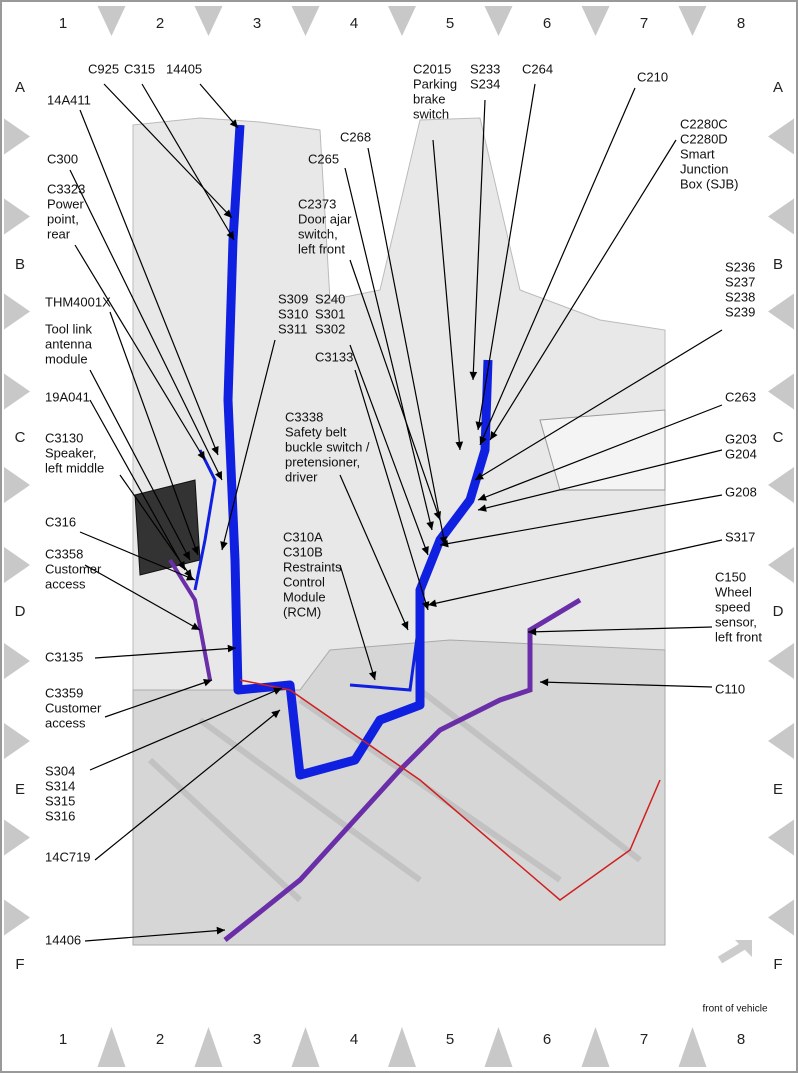 The height and width of the screenshot is (1073, 798). Describe the element at coordinates (60, 522) in the screenshot. I see `callout-text: C316` at that location.